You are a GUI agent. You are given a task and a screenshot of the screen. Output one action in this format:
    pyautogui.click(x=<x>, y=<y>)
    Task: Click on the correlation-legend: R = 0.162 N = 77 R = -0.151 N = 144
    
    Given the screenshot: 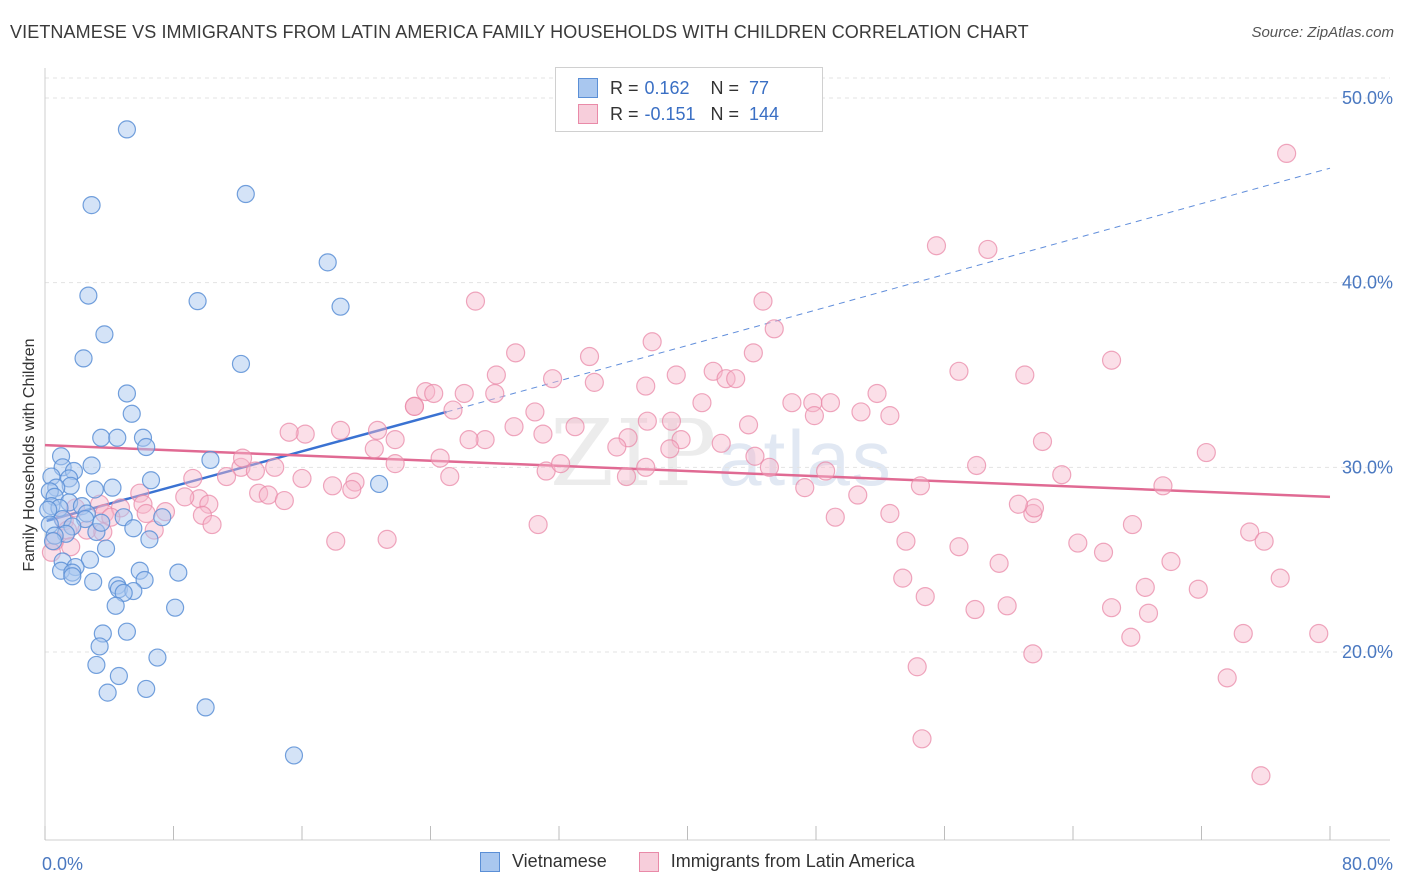 What is the action you would take?
    pyautogui.click(x=689, y=99)
    